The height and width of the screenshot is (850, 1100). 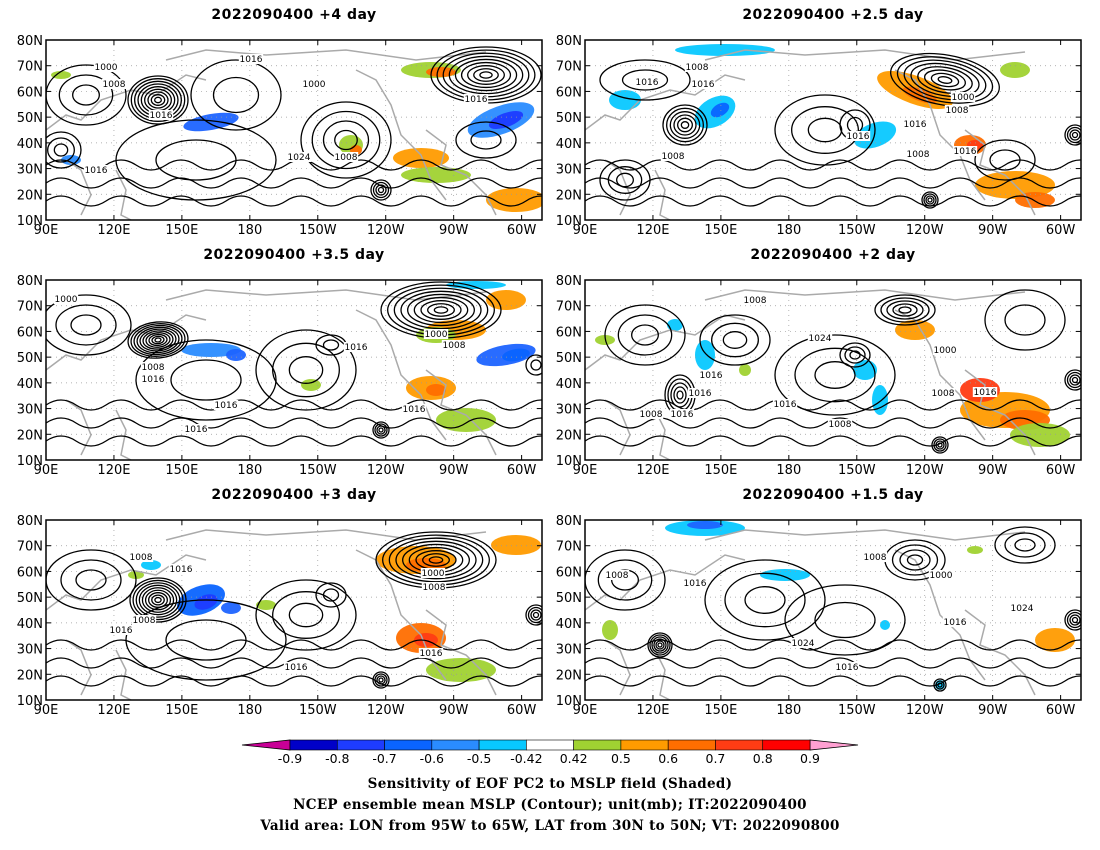 I want to click on colorbar-label: 0.5, so click(x=621, y=758).